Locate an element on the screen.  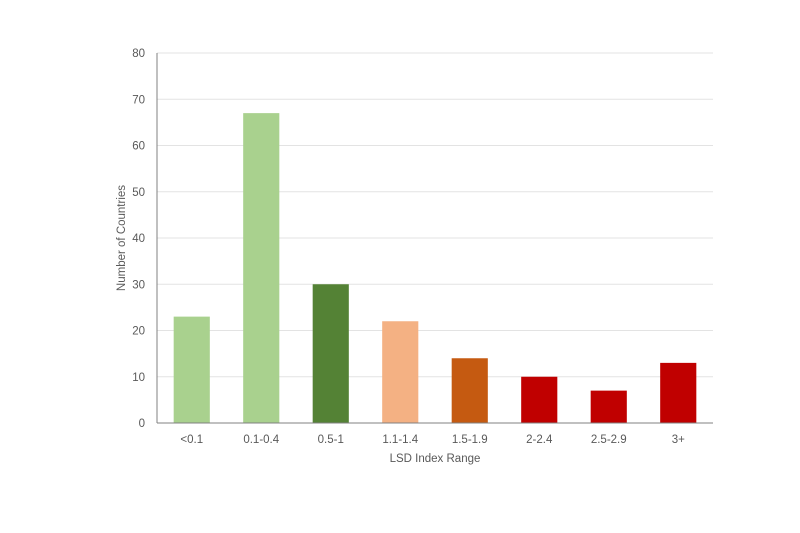
y-tick-label: 0 is located at coordinates (142, 424).